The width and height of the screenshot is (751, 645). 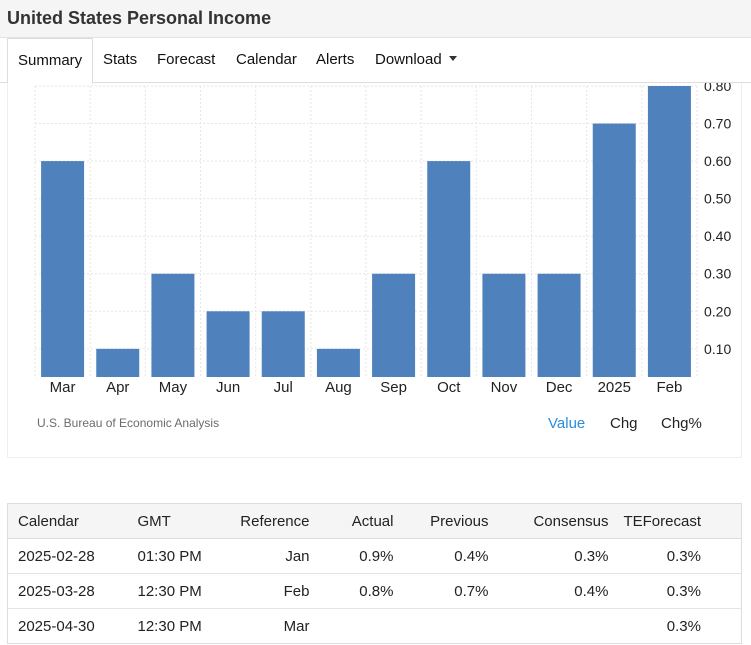 I want to click on cell-date: 2025-02-28, so click(x=67, y=556).